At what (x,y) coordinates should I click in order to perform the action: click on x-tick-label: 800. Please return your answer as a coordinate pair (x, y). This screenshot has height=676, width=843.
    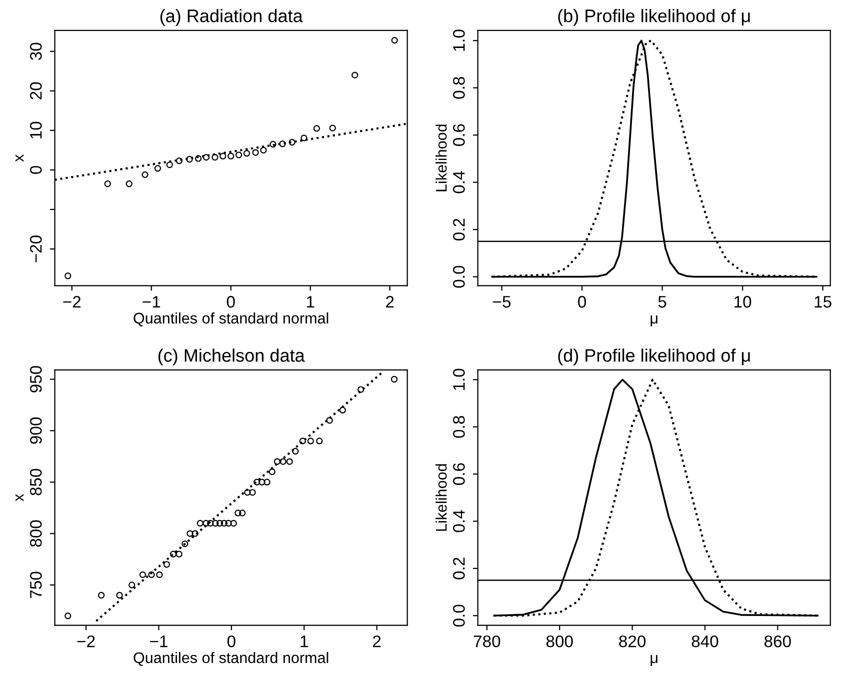
    Looking at the image, I should click on (559, 641).